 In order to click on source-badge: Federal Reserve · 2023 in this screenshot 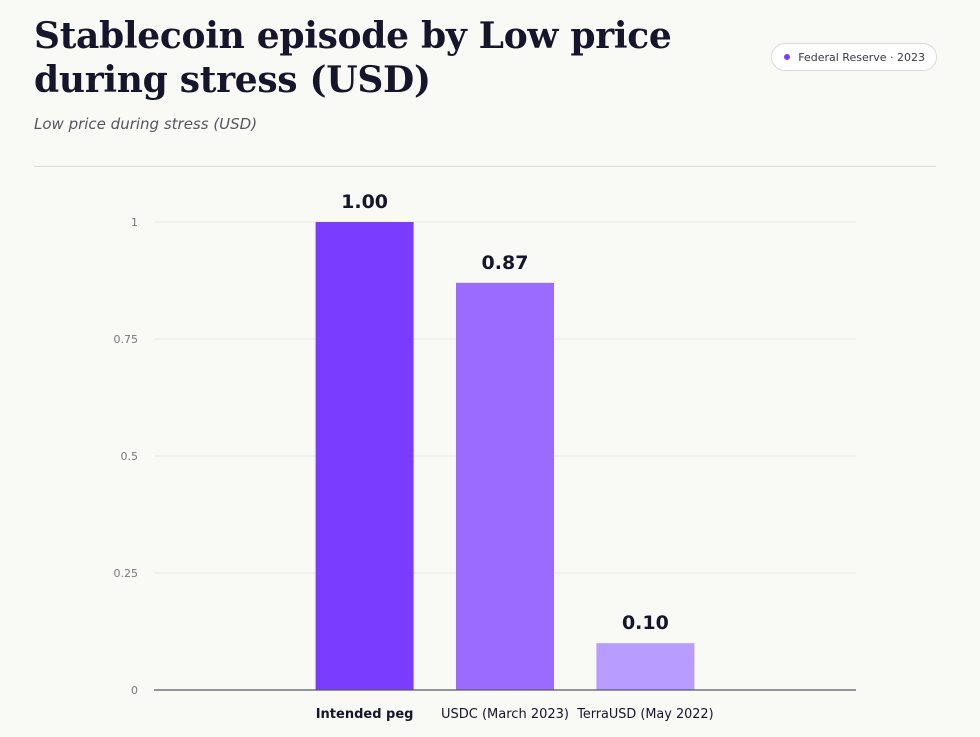, I will do `click(854, 57)`.